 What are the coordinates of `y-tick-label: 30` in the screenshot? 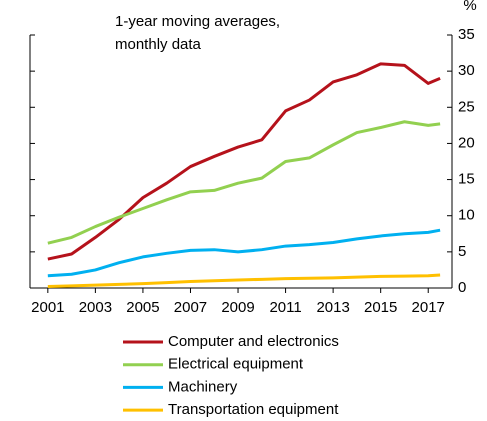 It's located at (466, 70).